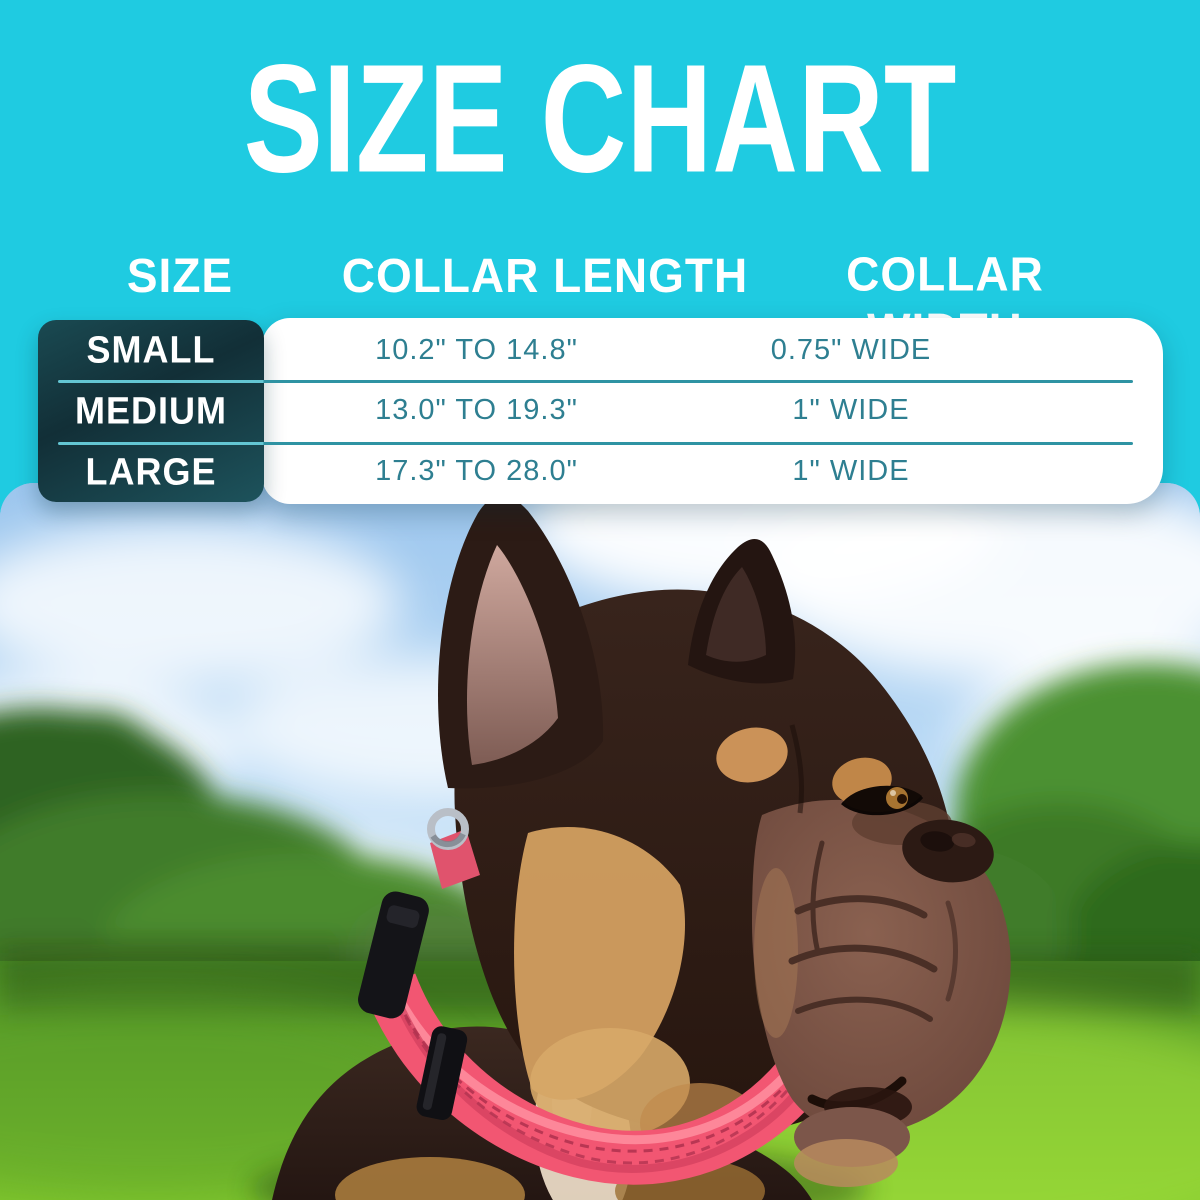  I want to click on dog-cheek-tan-patch, so click(637, 995).